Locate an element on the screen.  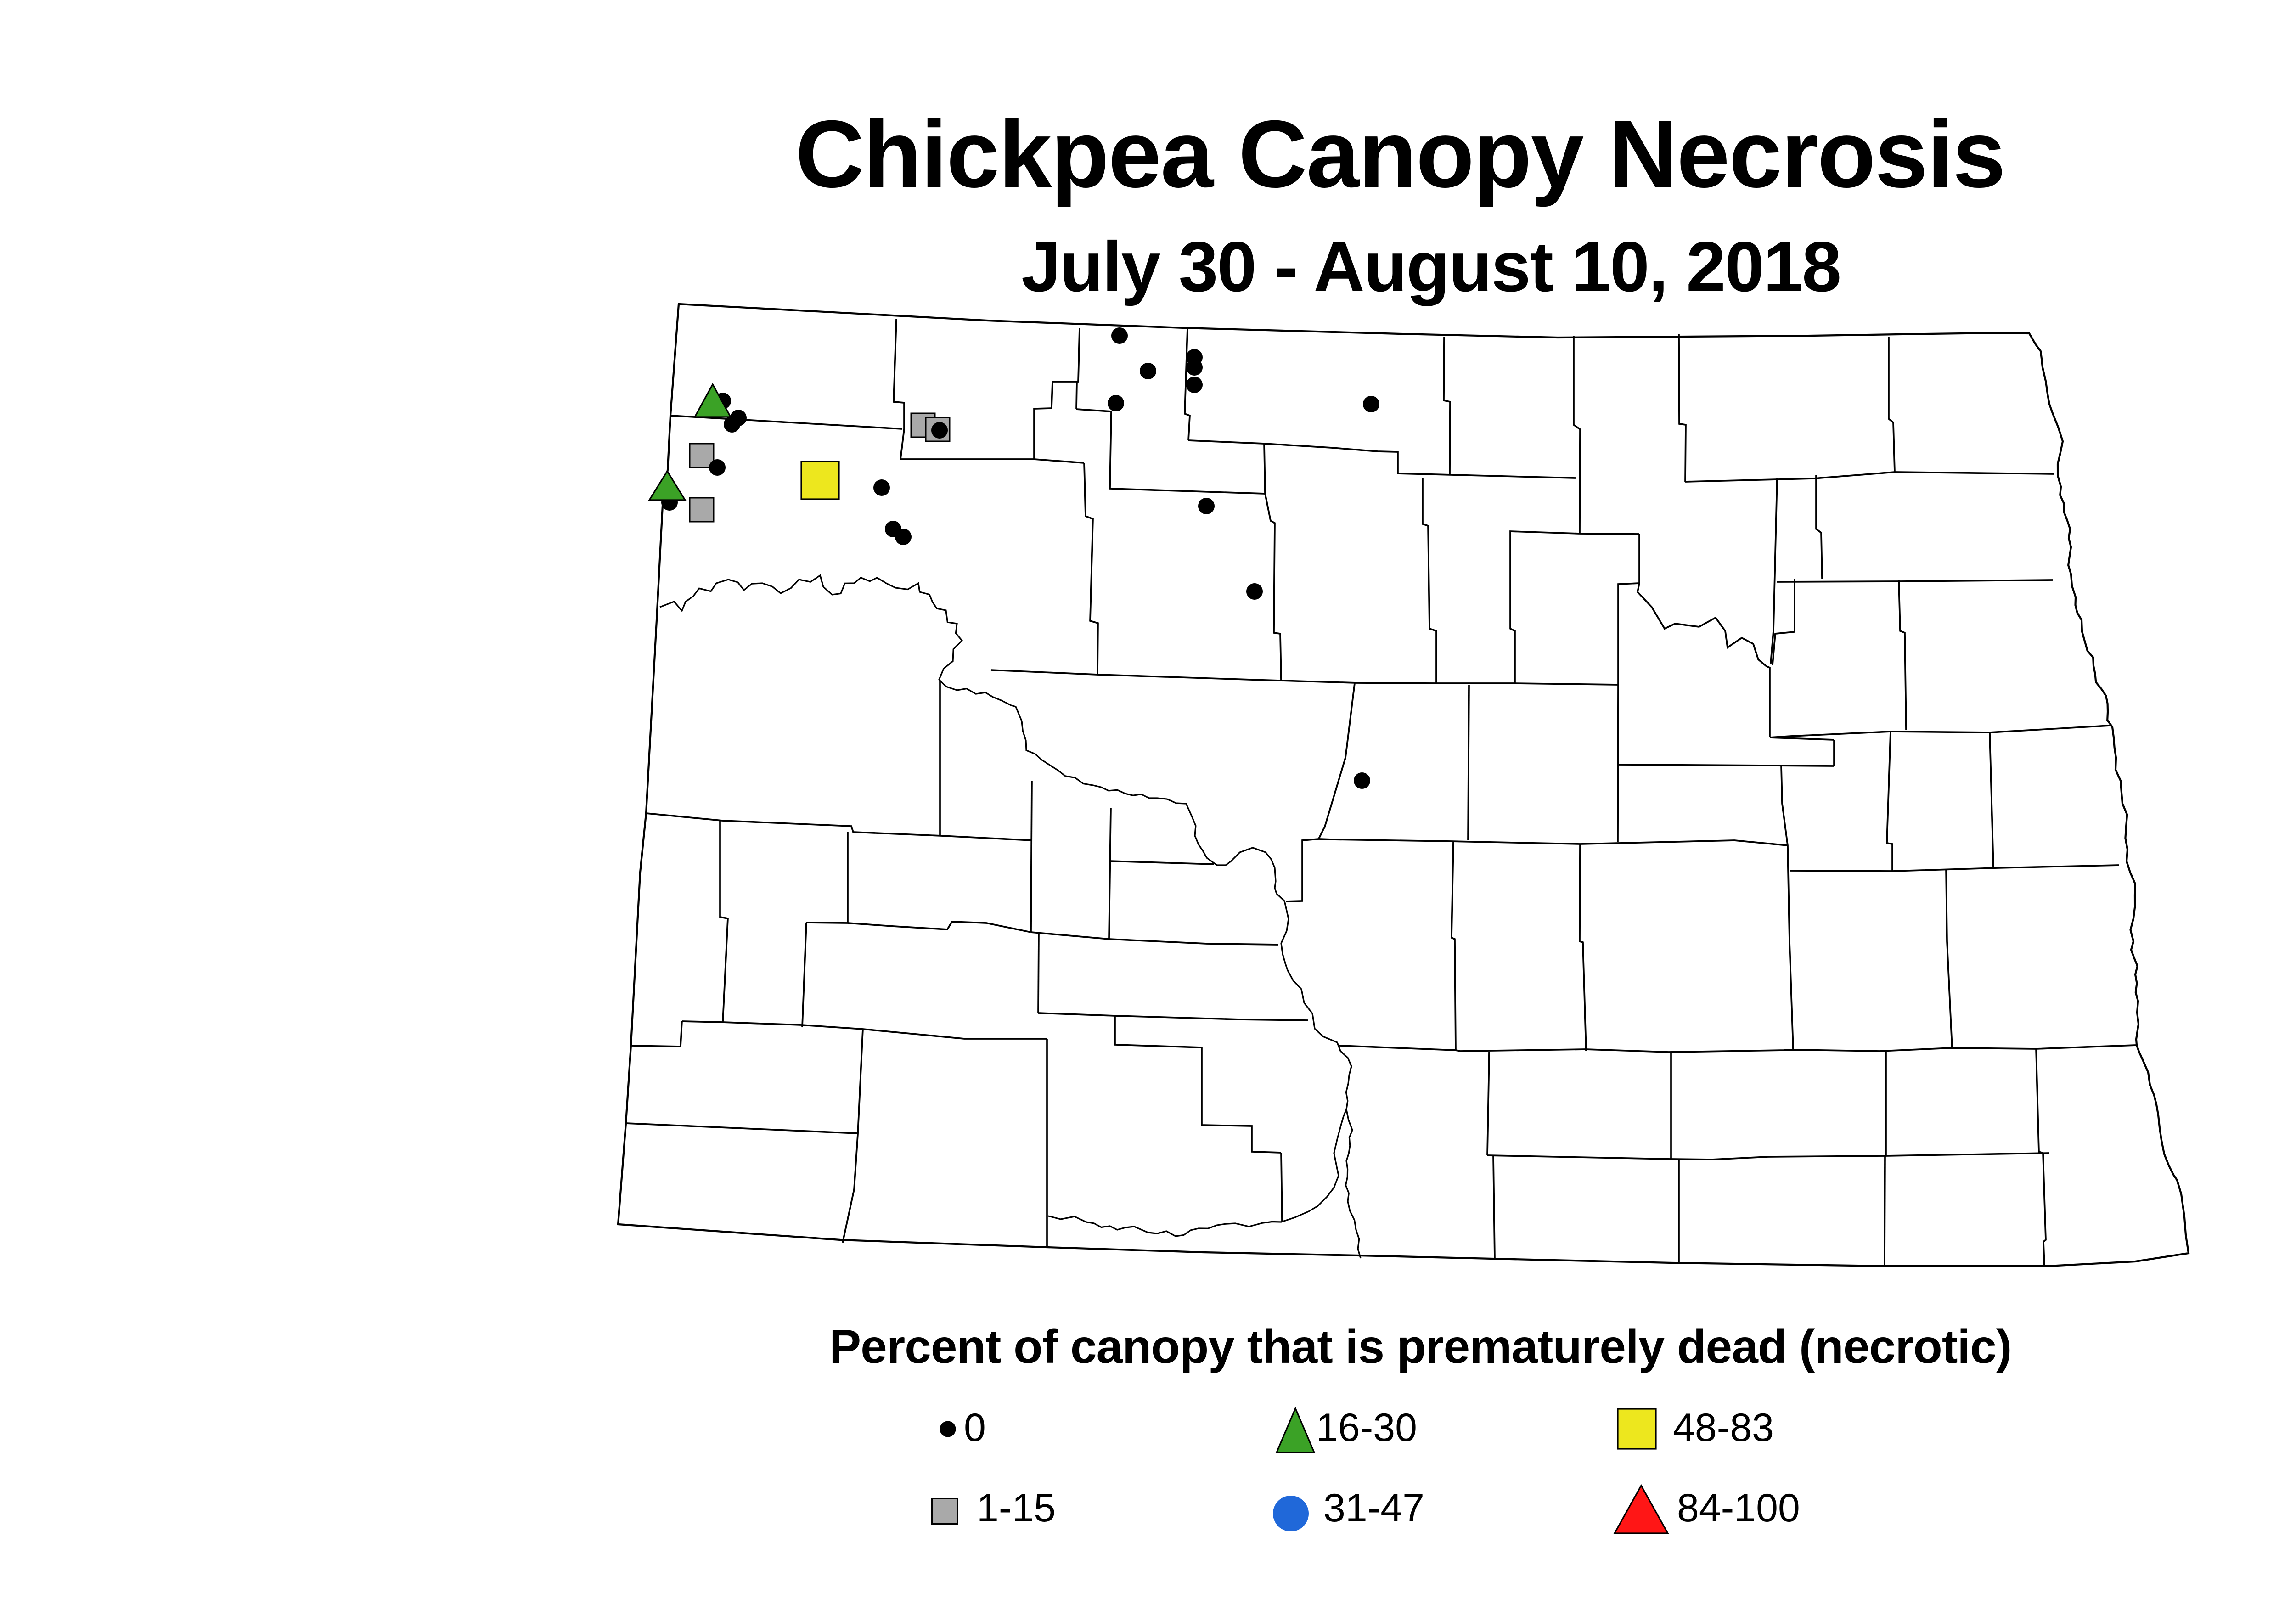
svg-text: 16-30 is located at coordinates (1366, 1428).